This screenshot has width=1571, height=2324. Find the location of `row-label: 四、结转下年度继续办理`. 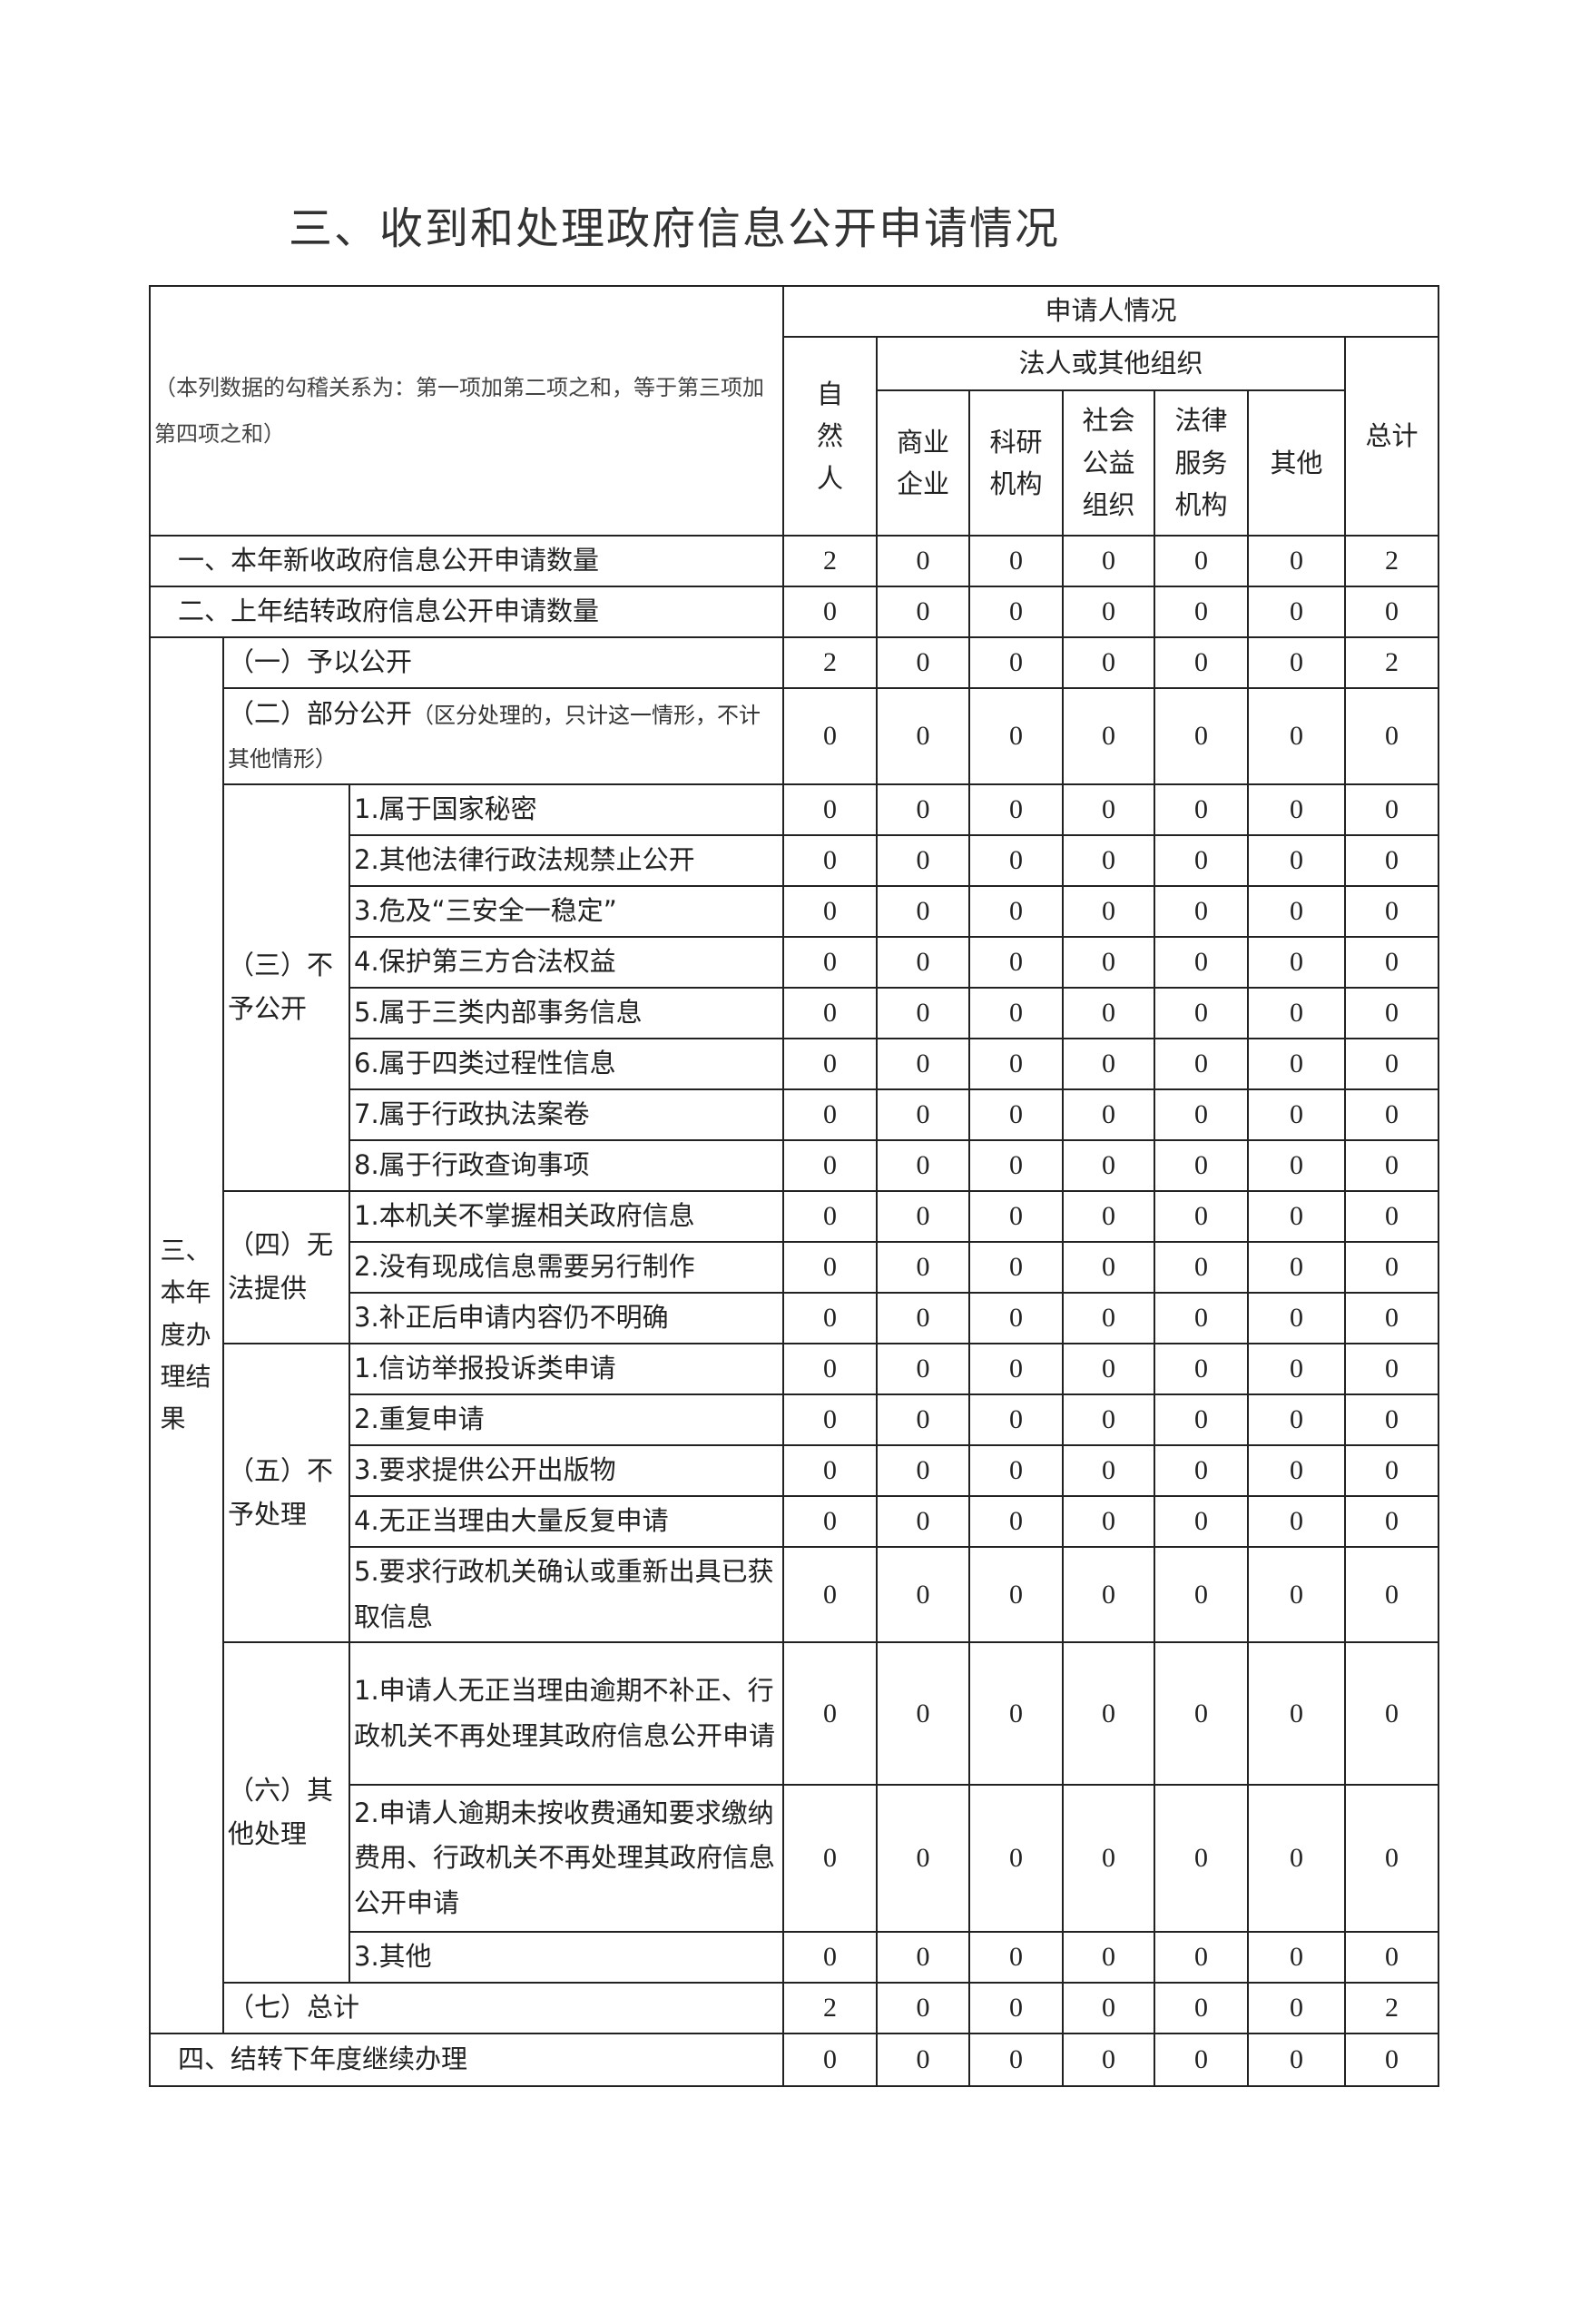

row-label: 四、结转下年度继续办理 is located at coordinates (466, 2060).